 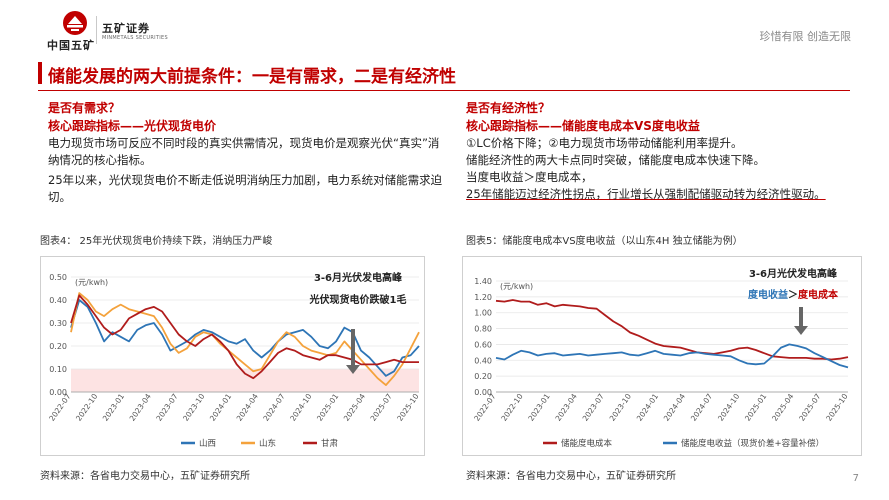 What do you see at coordinates (444, 90) in the screenshot?
I see `title-underline` at bounding box center [444, 90].